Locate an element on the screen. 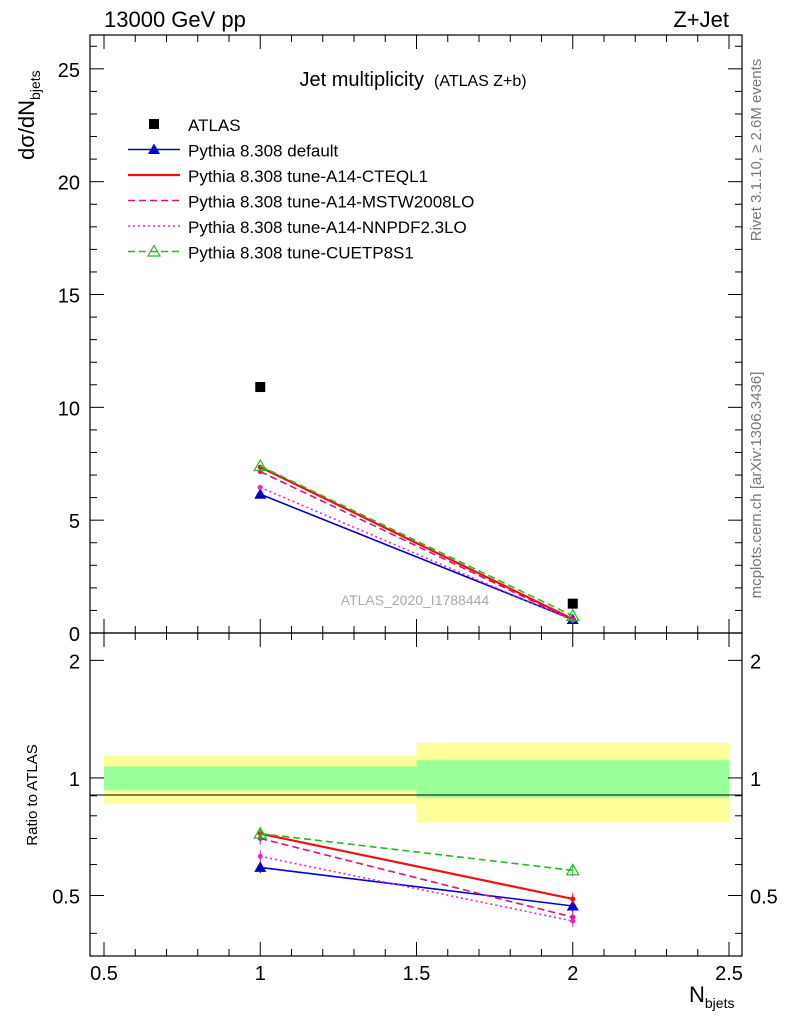 The width and height of the screenshot is (786, 1024). y-tick-label: 5 is located at coordinates (74, 522).